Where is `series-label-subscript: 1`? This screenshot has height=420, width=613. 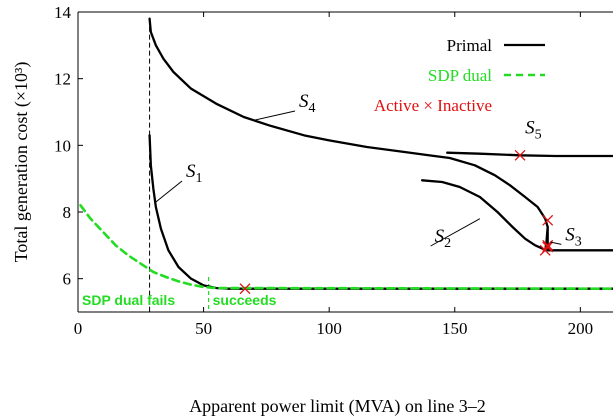
series-label-subscript: 1 is located at coordinates (199, 178).